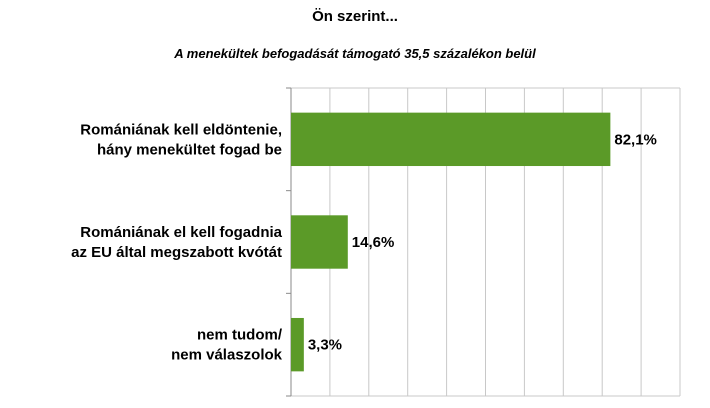 The image size is (710, 408). What do you see at coordinates (181, 232) in the screenshot?
I see `category-label-line: Romániának el kell fogadnia` at bounding box center [181, 232].